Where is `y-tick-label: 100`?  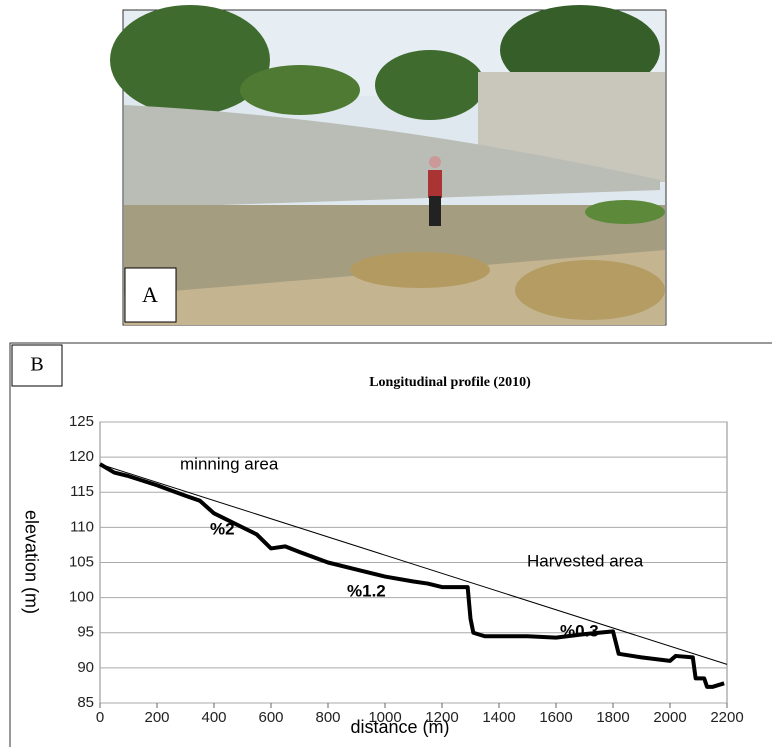
y-tick-label: 100 is located at coordinates (81, 597).